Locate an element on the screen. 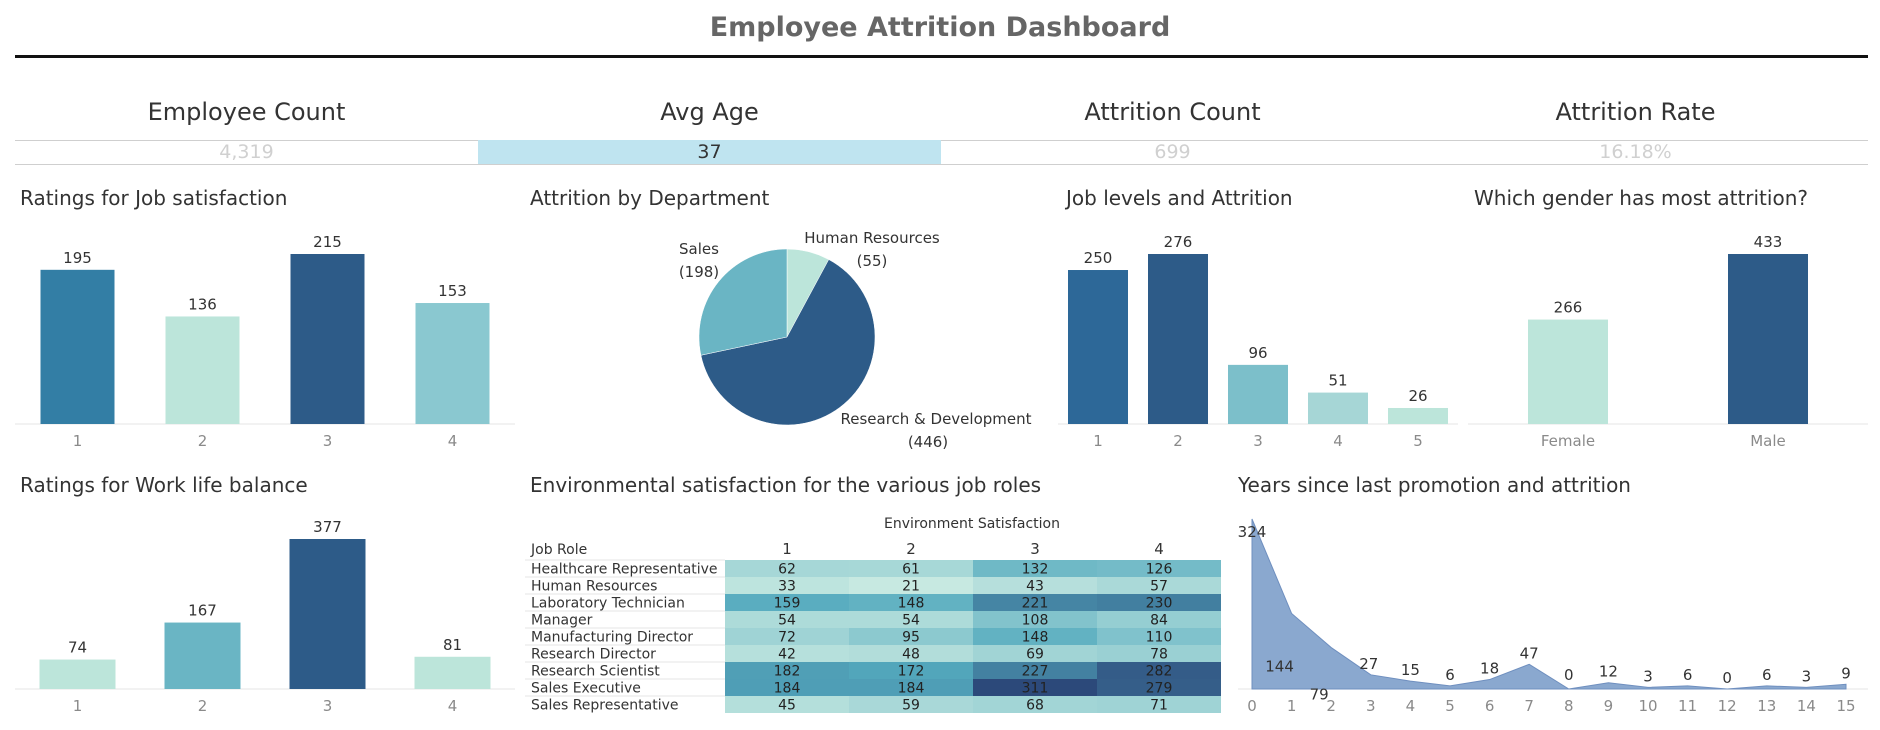  env-cell-value-7-2: 311 is located at coordinates (1035, 689).